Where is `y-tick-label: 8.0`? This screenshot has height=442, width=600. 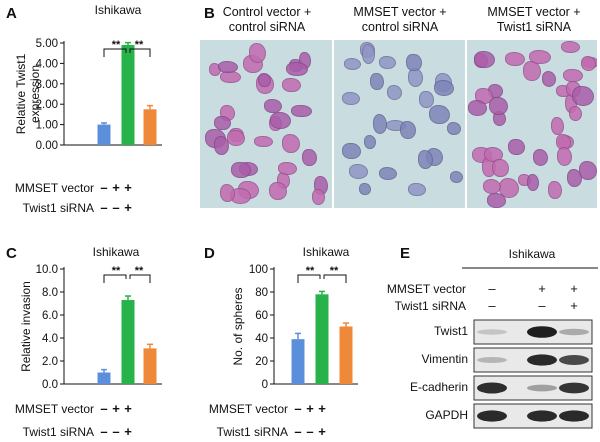 y-tick-label: 8.0 is located at coordinates (50, 293).